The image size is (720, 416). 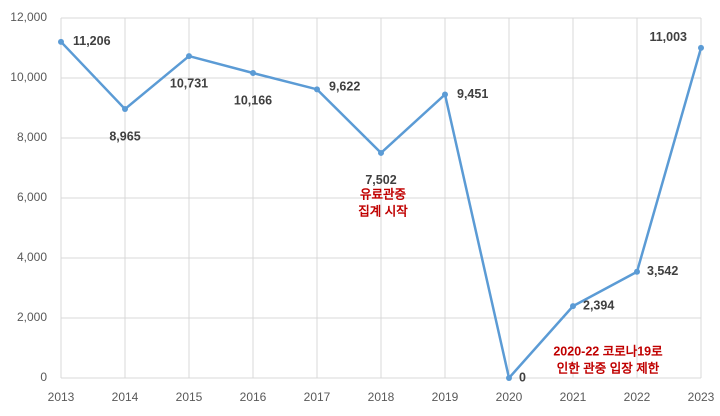 What do you see at coordinates (32, 257) in the screenshot?
I see `y-tick-label: 4,000` at bounding box center [32, 257].